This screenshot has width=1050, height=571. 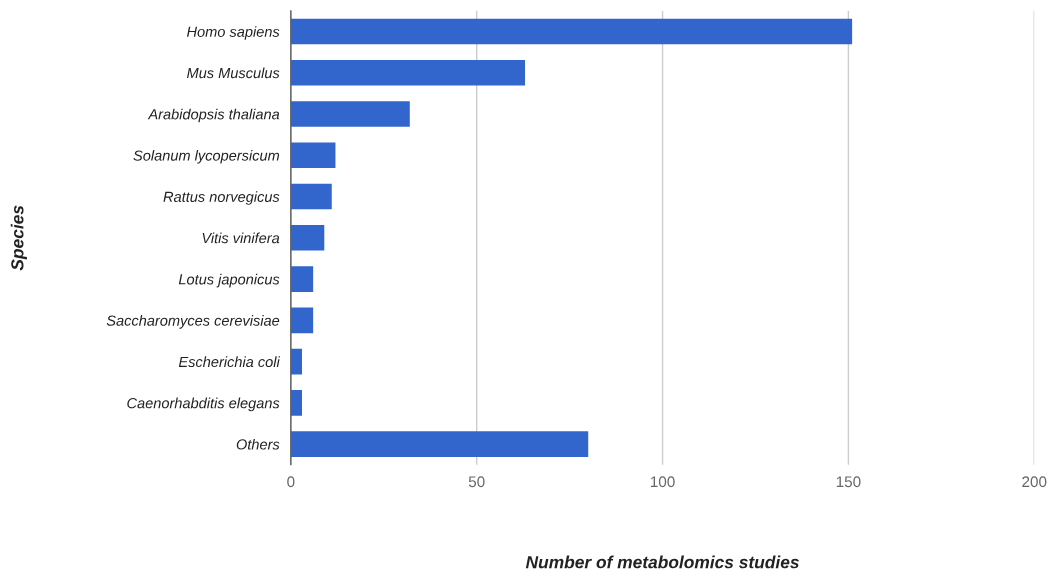 What do you see at coordinates (213, 115) in the screenshot?
I see `y-tick-label: Arabidopsis thaliana` at bounding box center [213, 115].